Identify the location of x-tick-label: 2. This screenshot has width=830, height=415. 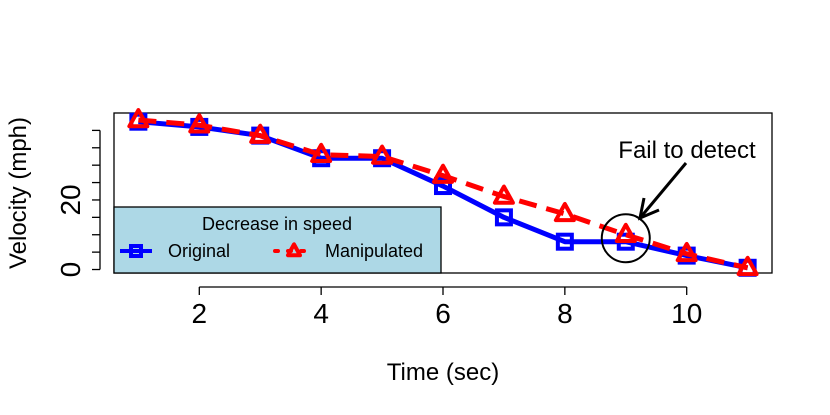
(200, 313).